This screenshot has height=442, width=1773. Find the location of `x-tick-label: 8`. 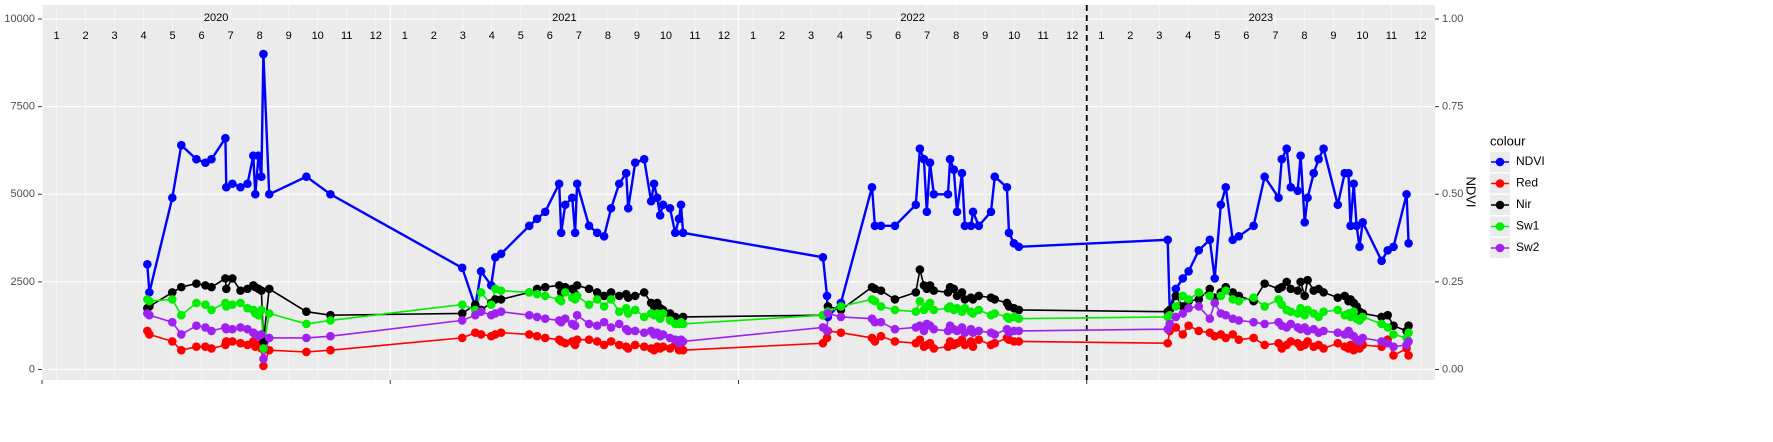

x-tick-label: 8 is located at coordinates (956, 36).